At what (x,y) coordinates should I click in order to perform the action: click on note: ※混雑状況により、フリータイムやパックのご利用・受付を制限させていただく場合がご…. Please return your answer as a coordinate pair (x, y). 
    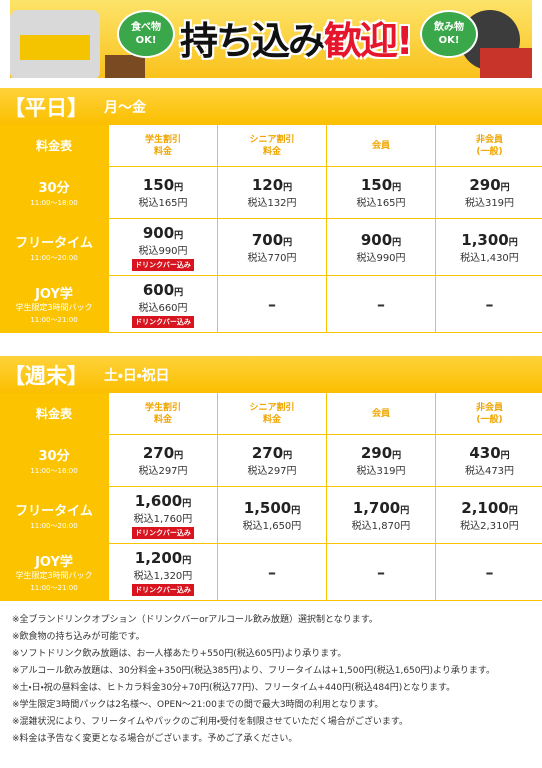
    Looking at the image, I should click on (210, 722).